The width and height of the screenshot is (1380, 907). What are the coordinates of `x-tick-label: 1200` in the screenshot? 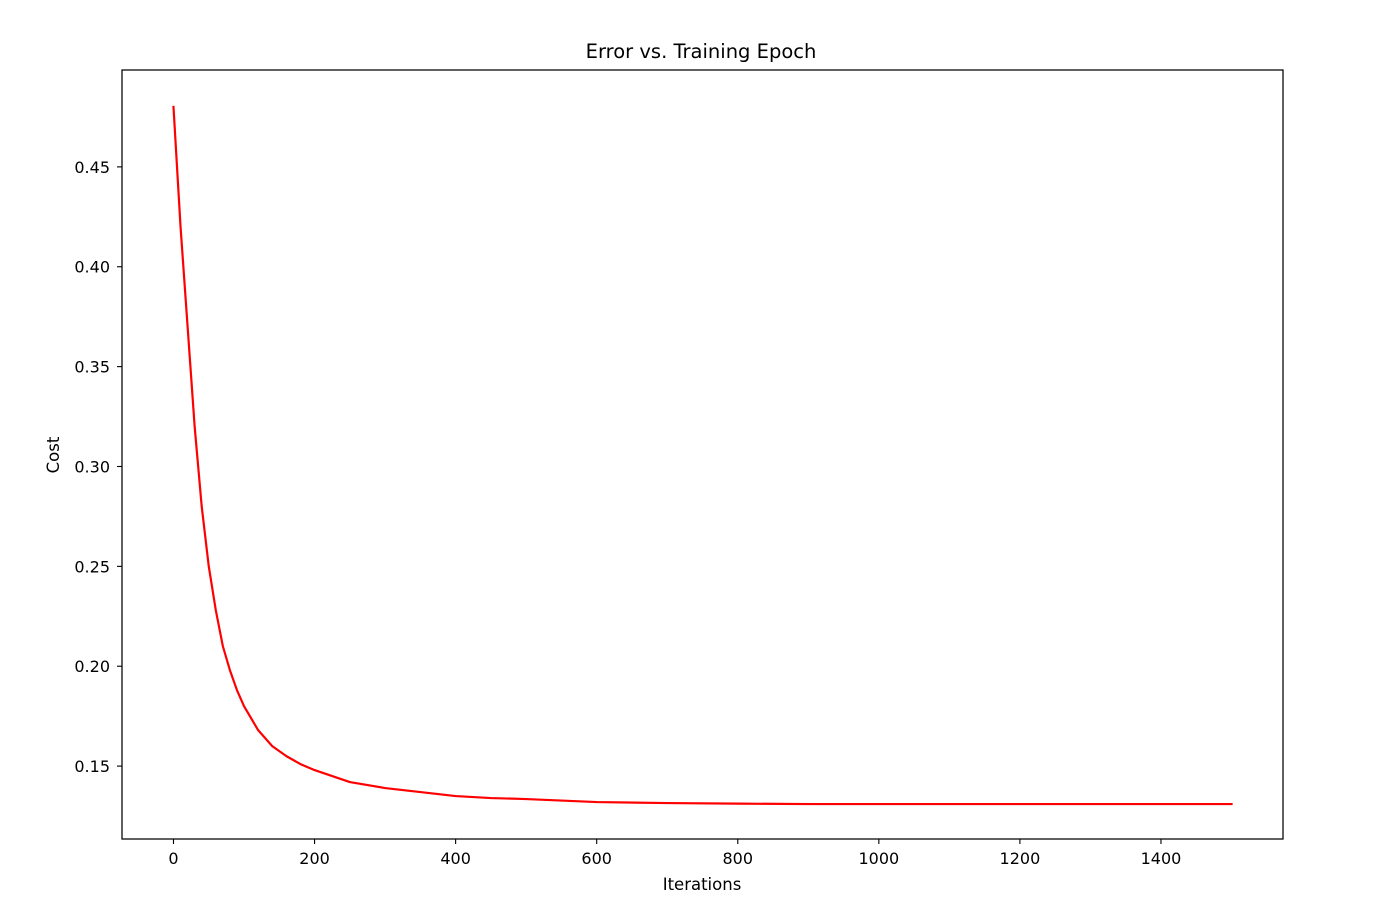 It's located at (1020, 858).